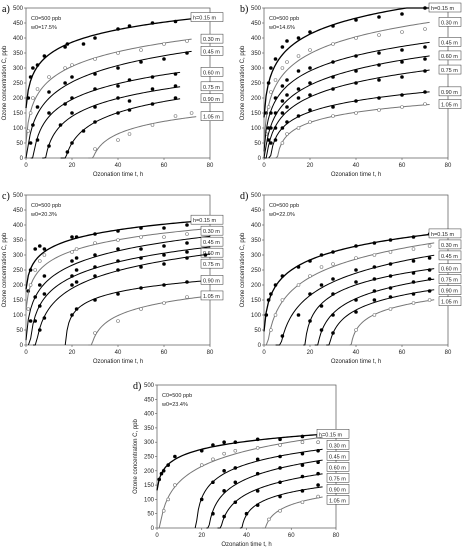  What do you see at coordinates (136, 455) in the screenshot?
I see `y-axis-label: Ozone concentration C, ppb` at bounding box center [136, 455].